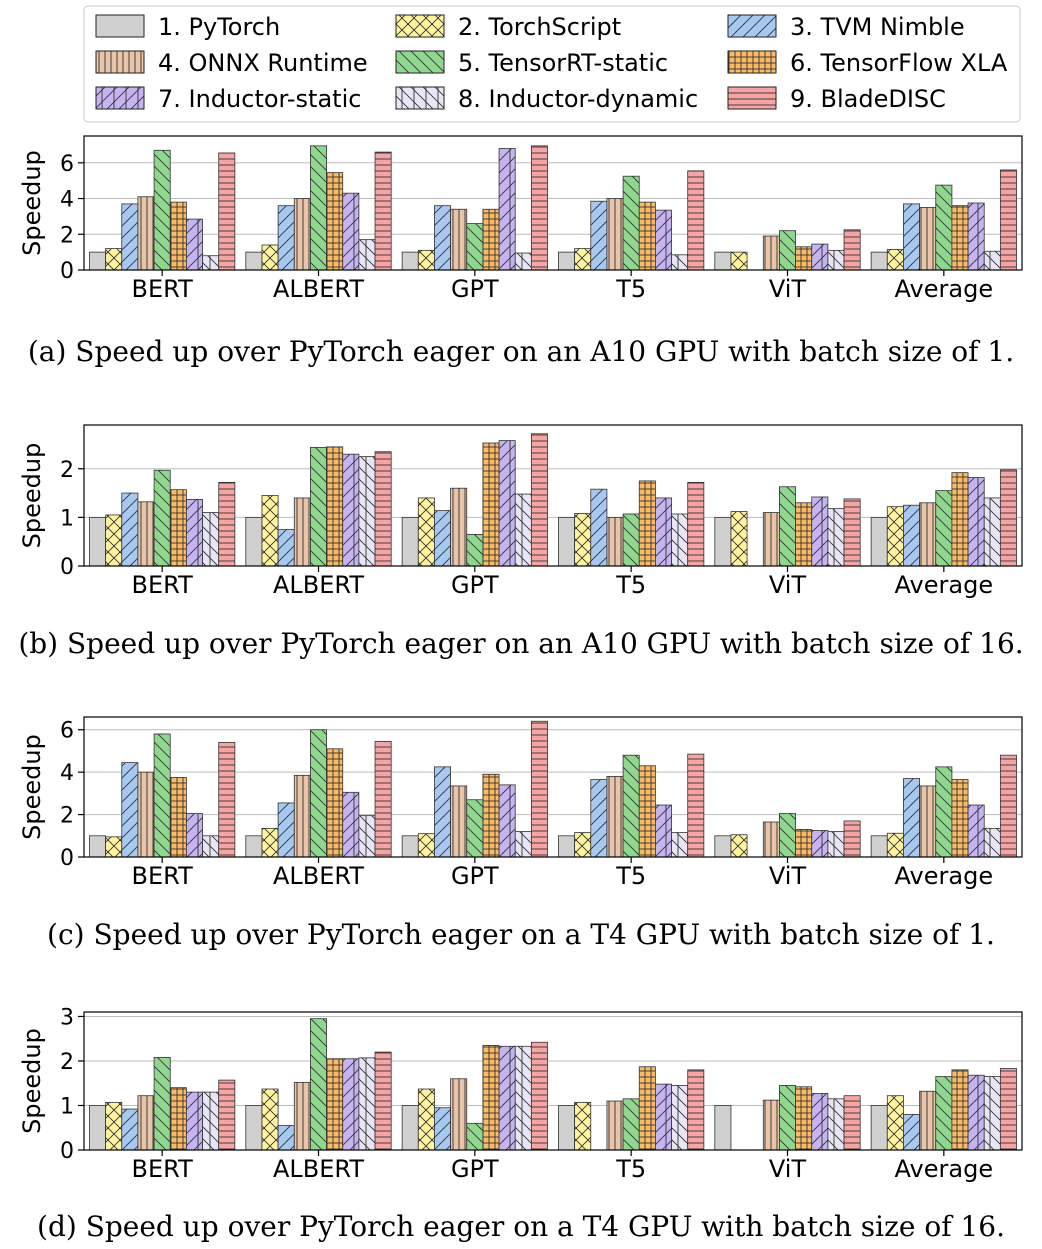  Describe the element at coordinates (928, 821) in the screenshot. I see `bar-average-4-onnx-runtime` at that location.